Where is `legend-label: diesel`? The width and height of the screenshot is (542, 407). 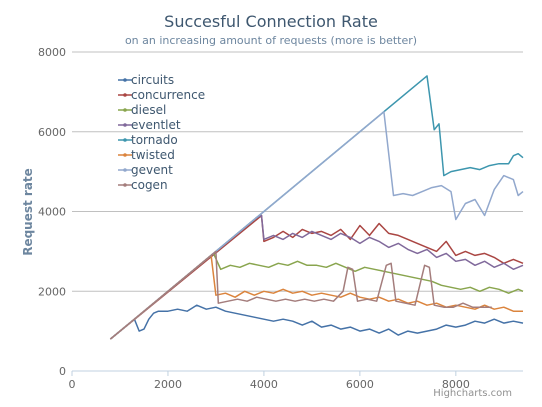
legend-label: diesel is located at coordinates (148, 110).